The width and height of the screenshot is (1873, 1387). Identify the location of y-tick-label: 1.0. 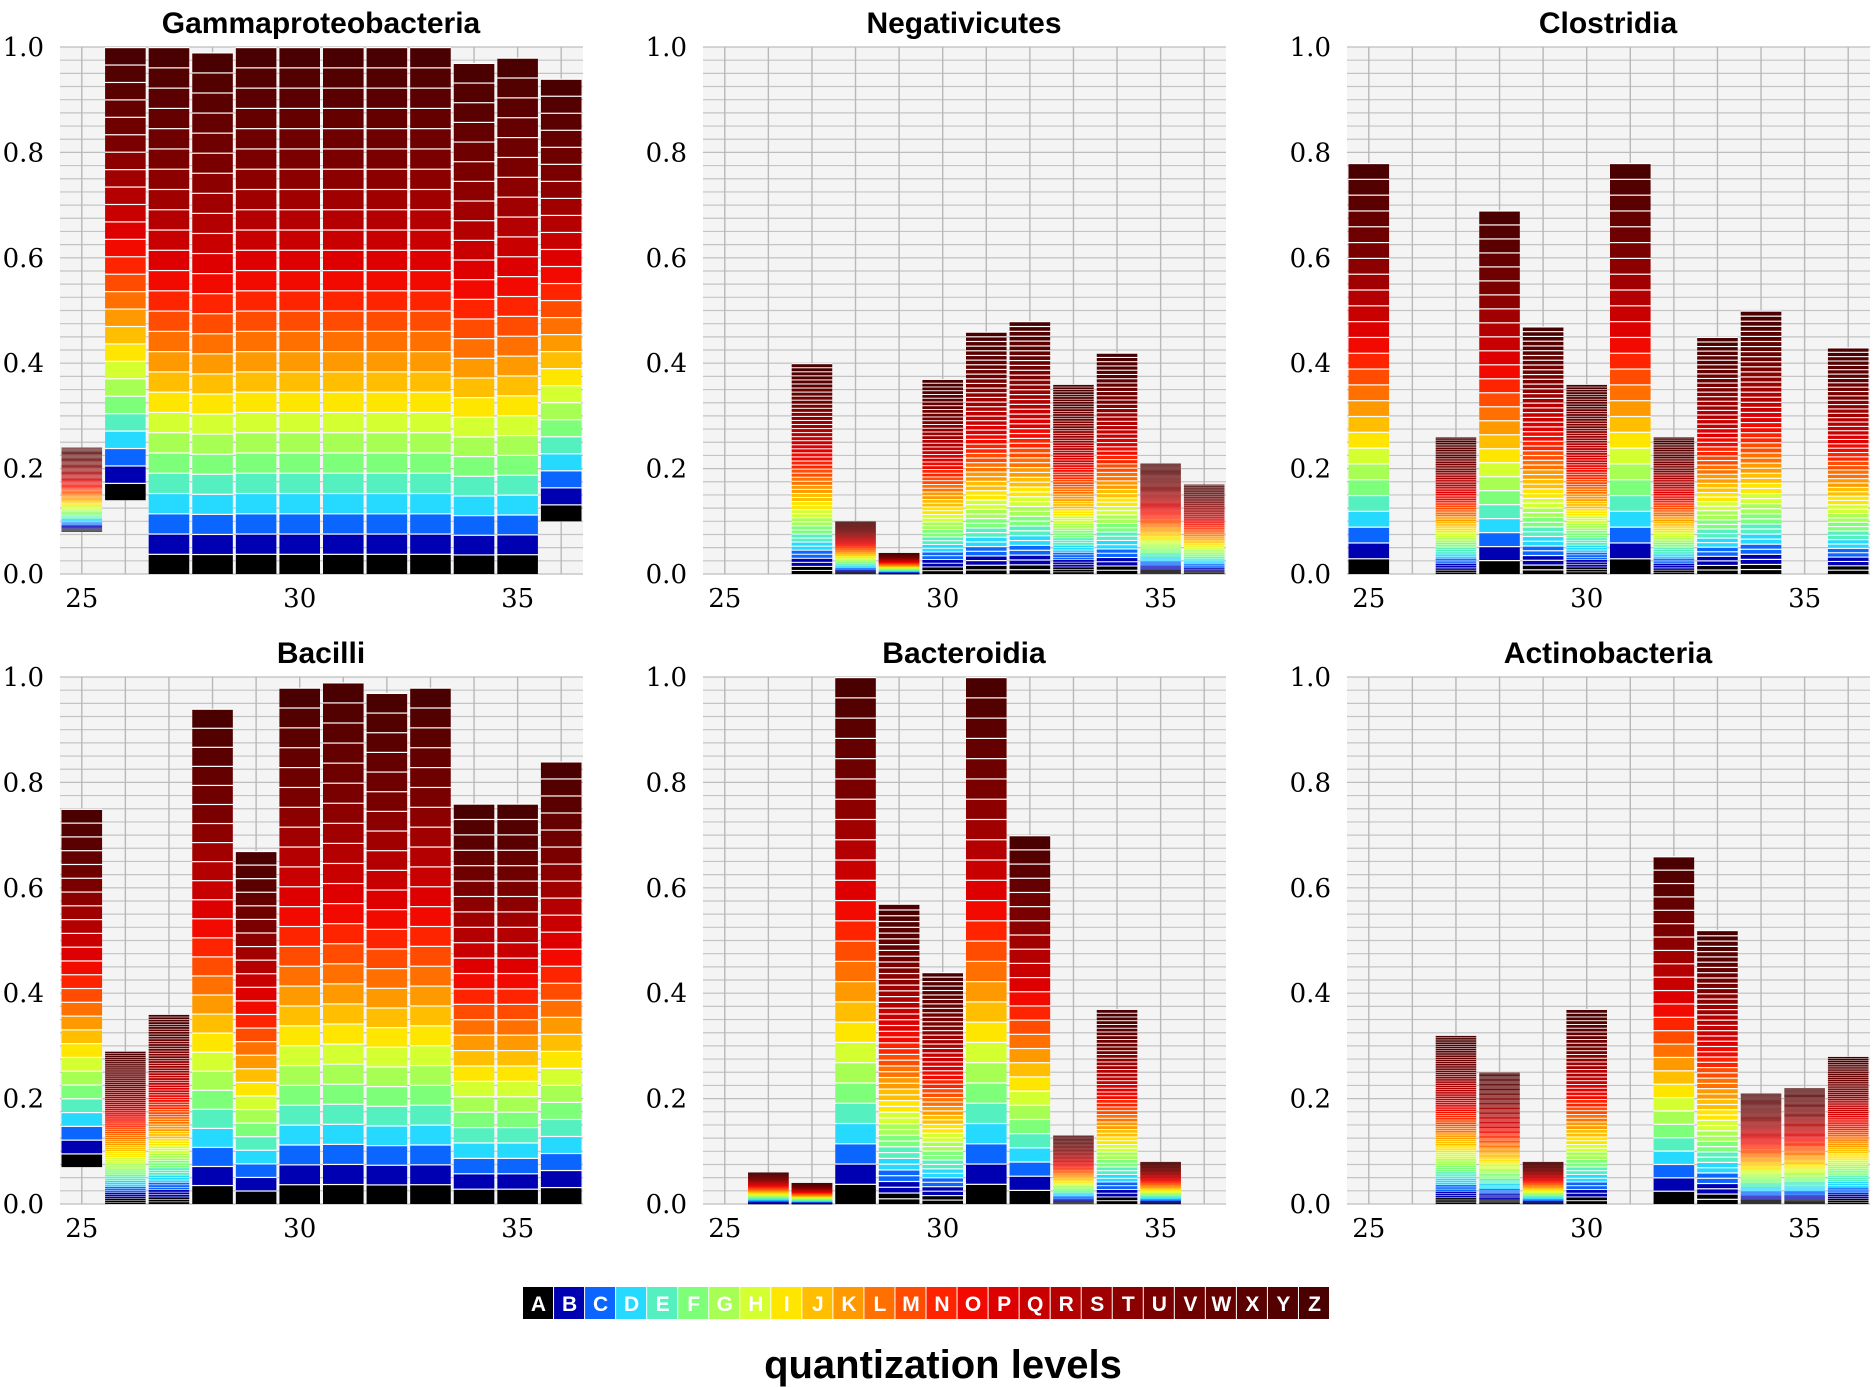
(666, 678).